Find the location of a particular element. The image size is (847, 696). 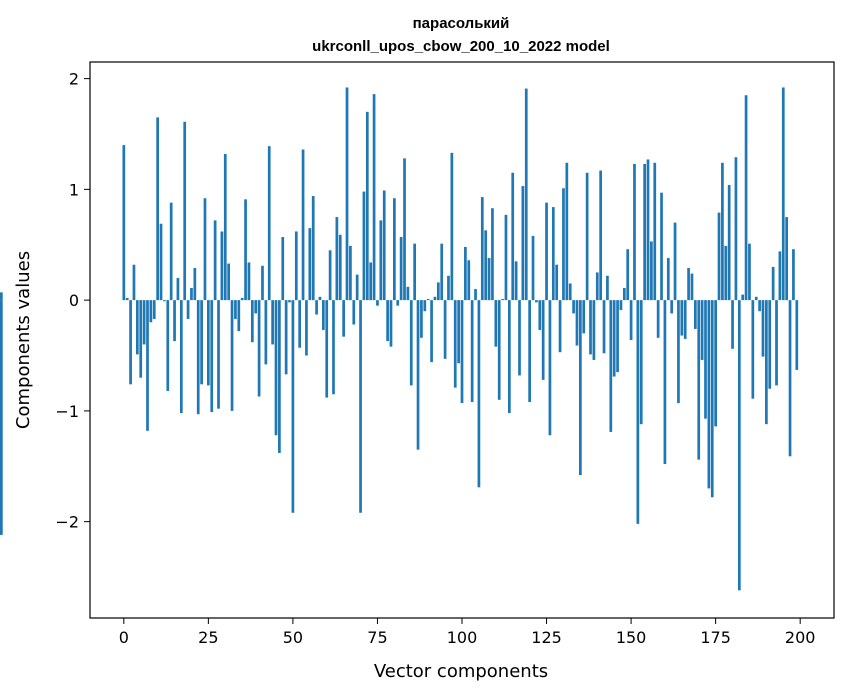

chart-title: парасолький is located at coordinates (461, 23).